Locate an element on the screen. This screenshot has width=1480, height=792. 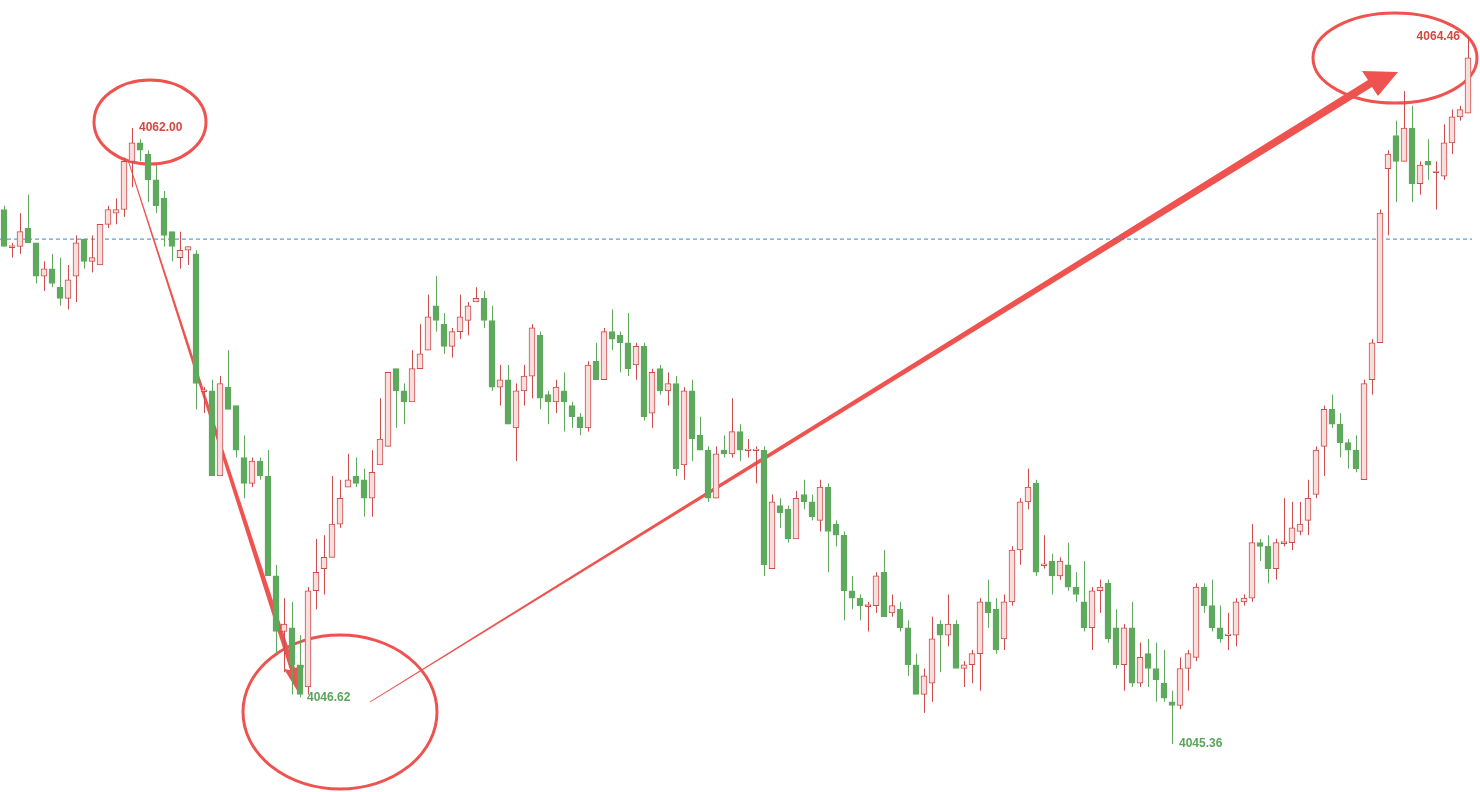
annotation: 4046.62 is located at coordinates (329, 696).